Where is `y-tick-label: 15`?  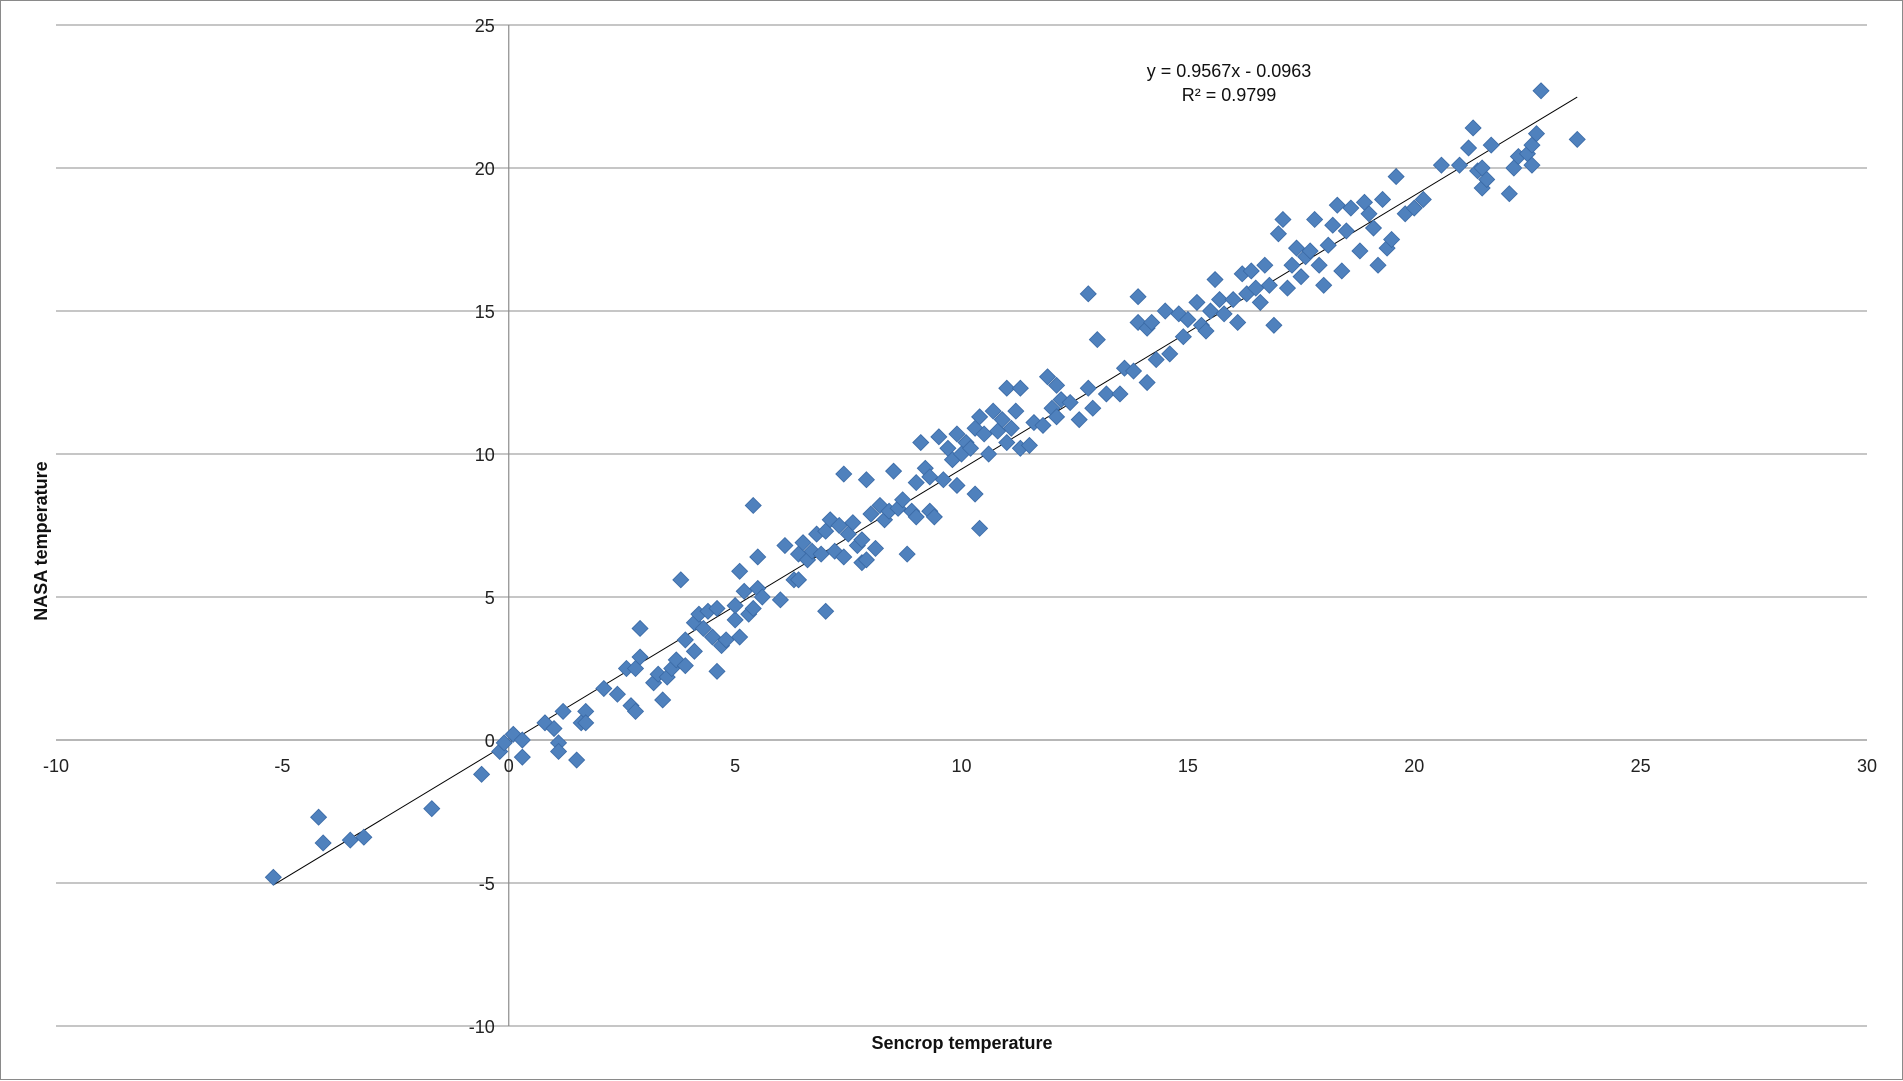
y-tick-label: 15 is located at coordinates (485, 312).